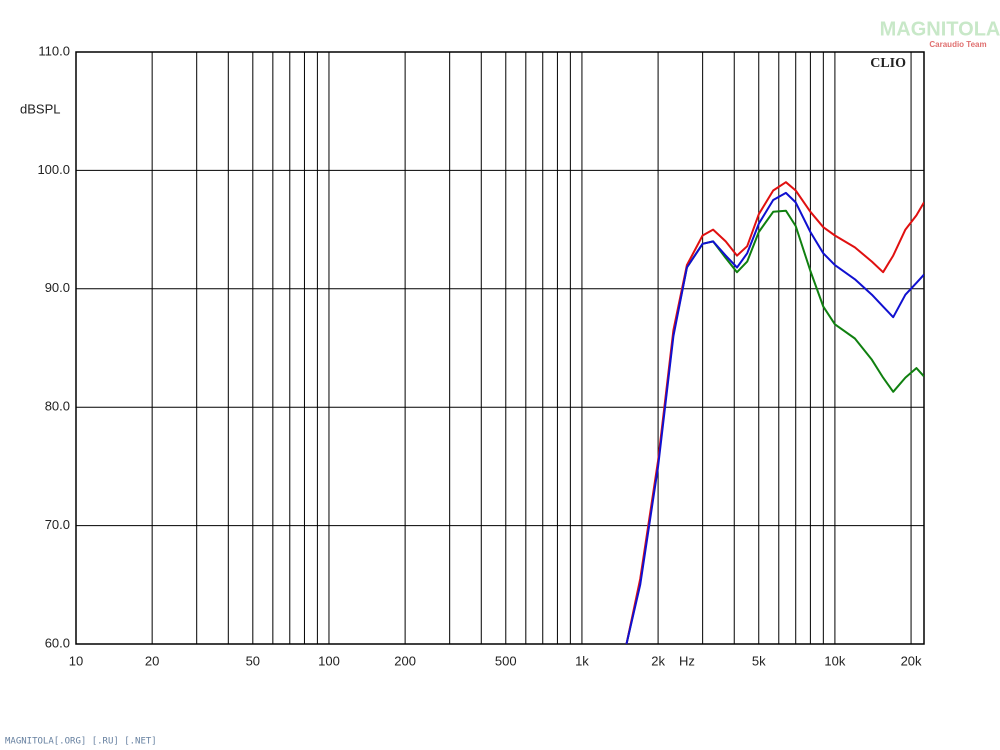  Describe the element at coordinates (54, 50) in the screenshot. I see `y-tick-label: 110.0` at that location.